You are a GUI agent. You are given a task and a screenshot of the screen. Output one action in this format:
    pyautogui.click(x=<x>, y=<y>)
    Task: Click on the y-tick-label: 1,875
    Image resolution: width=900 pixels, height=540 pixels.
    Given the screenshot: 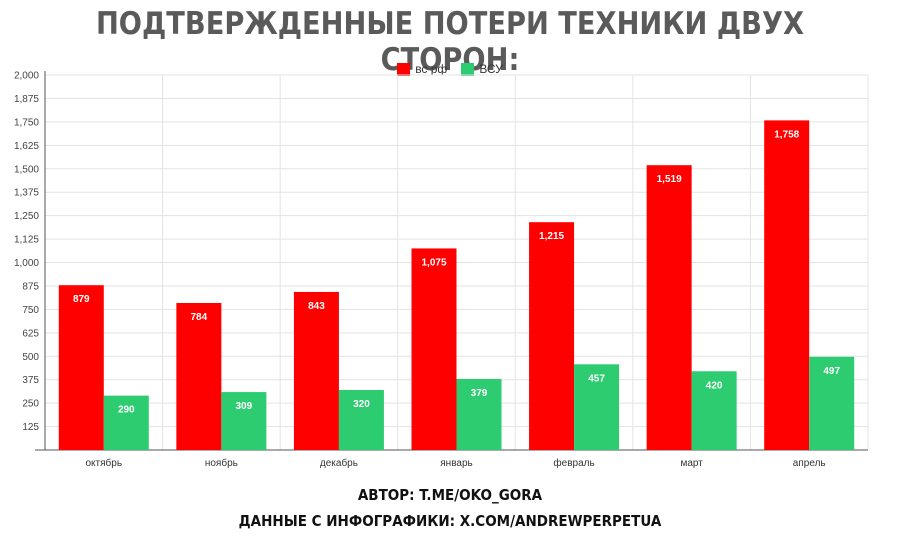 What is the action you would take?
    pyautogui.click(x=26, y=99)
    